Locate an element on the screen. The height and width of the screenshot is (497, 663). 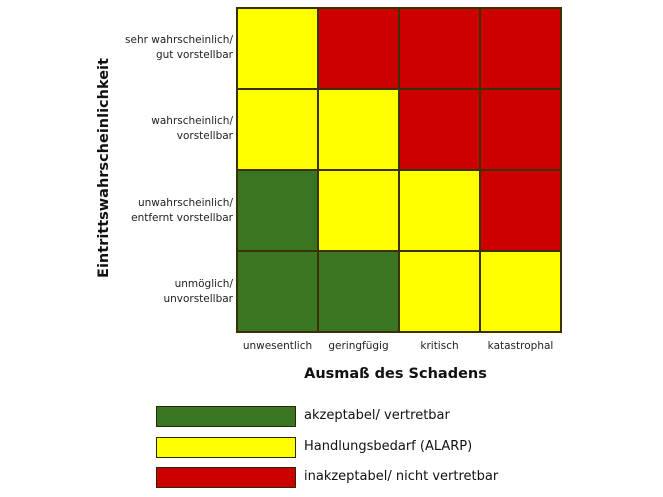
y-label-row-4: unmöglich/ unvorstellbar is located at coordinates (158, 292).